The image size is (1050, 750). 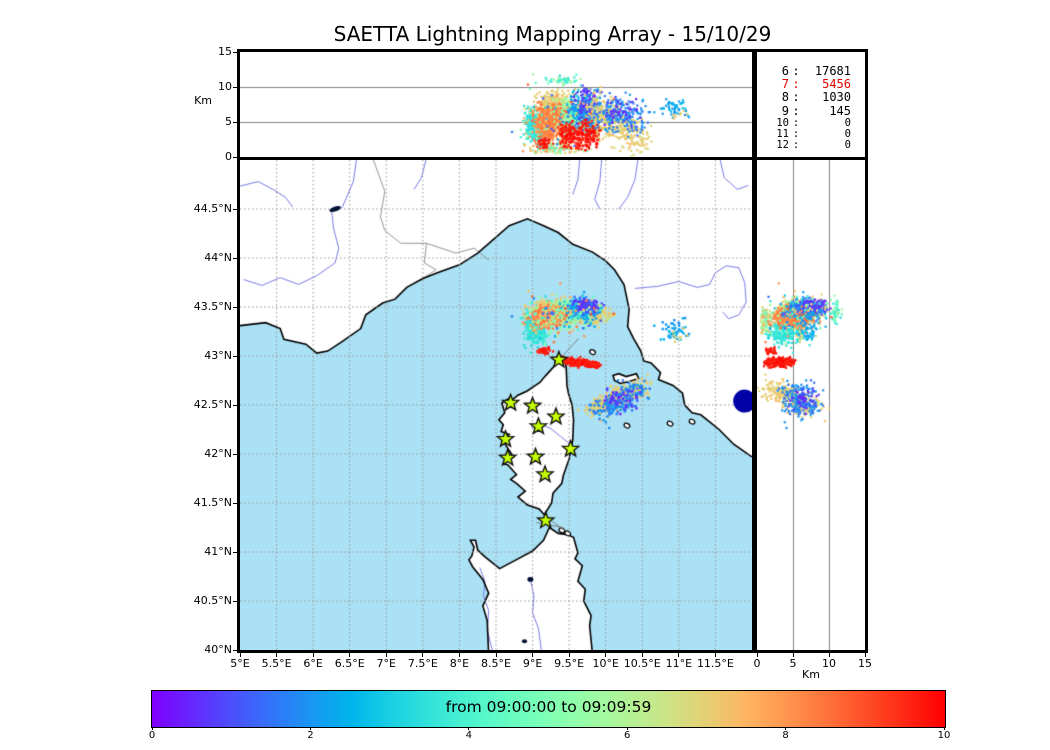 I want to click on map-xtick-label: 7.5°E, so click(x=422, y=663).